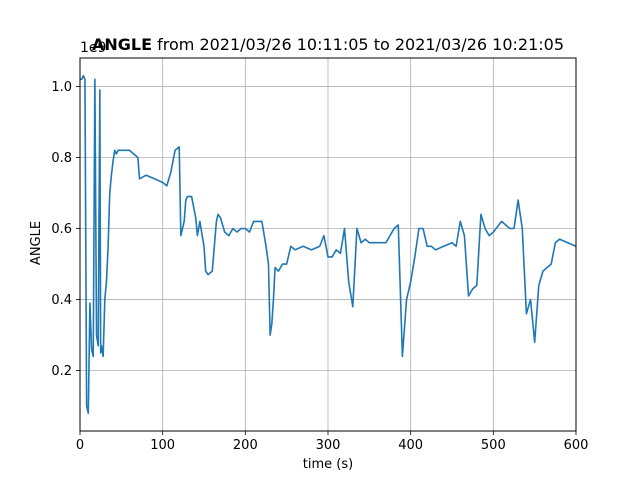 The width and height of the screenshot is (640, 484). Describe the element at coordinates (493, 445) in the screenshot. I see `x-tick-label: 500` at that location.